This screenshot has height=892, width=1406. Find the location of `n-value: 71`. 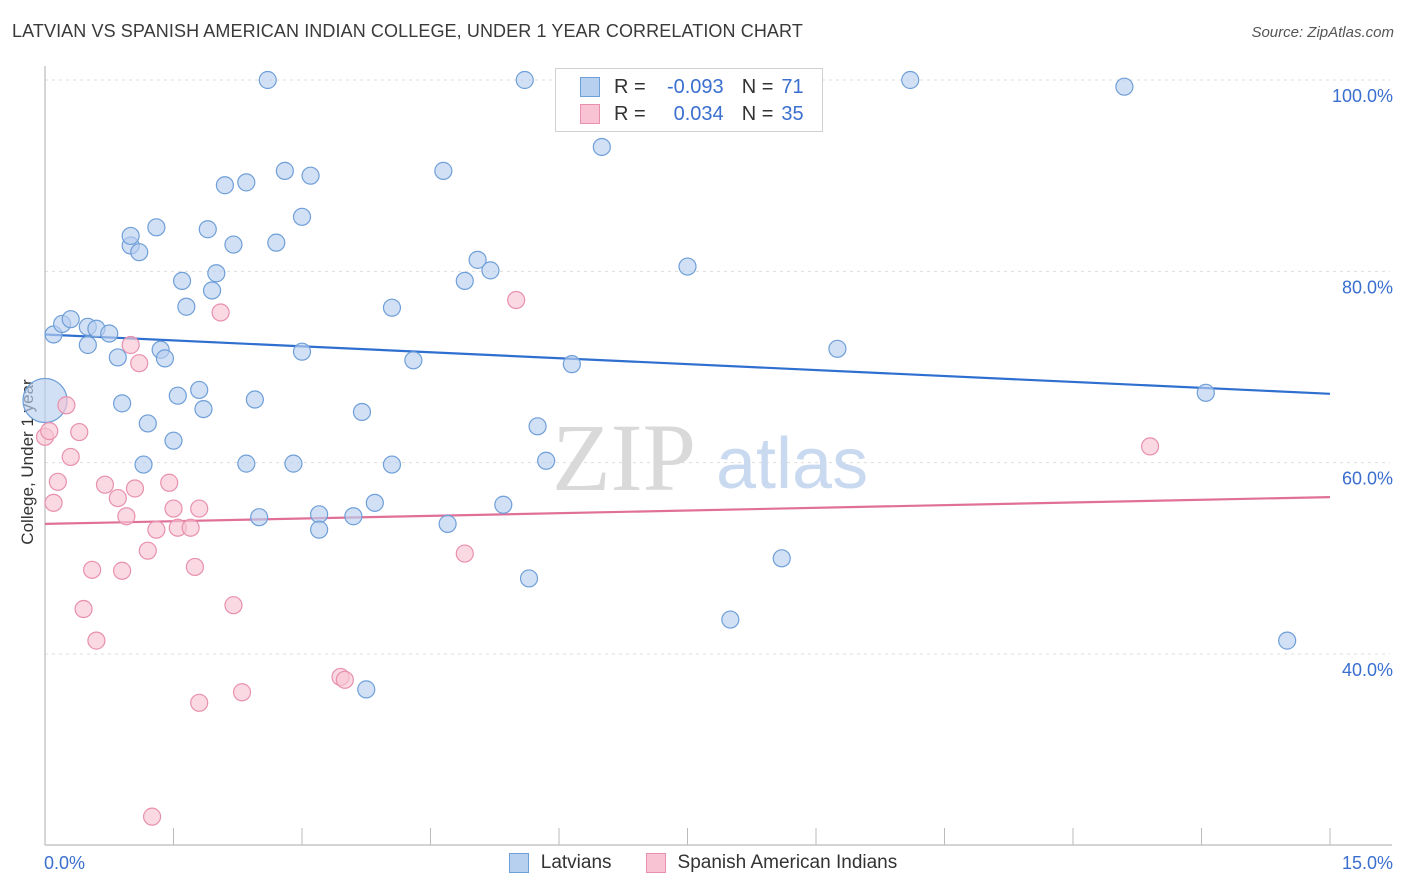

n-value: 71 is located at coordinates (792, 86).